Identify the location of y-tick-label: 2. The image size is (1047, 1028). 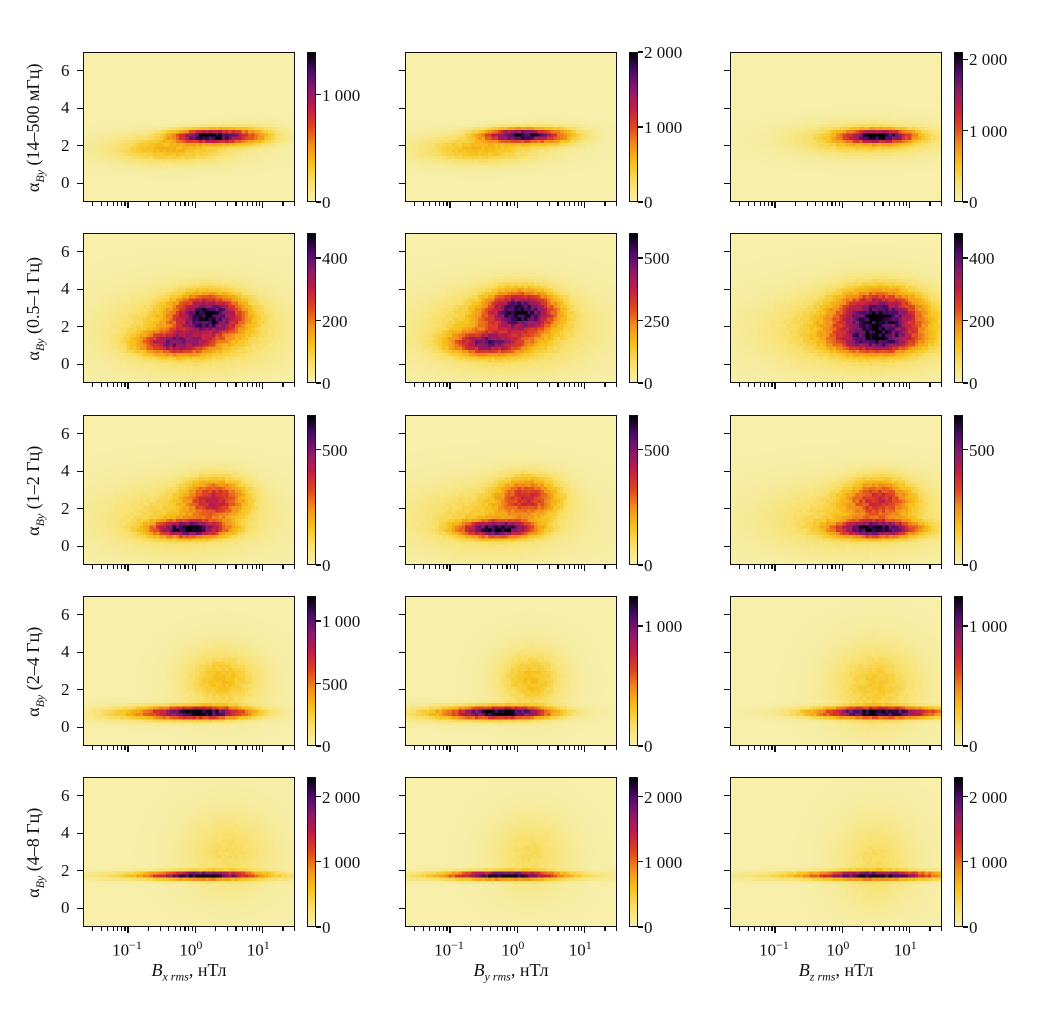
(65, 689).